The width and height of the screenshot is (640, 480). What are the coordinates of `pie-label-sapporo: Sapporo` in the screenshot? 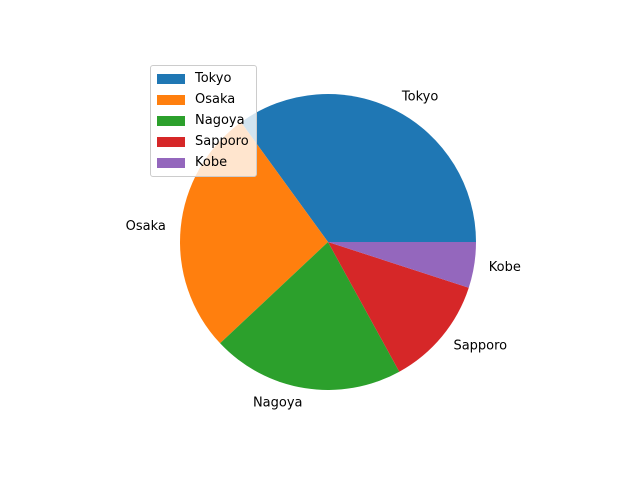 It's located at (480, 345).